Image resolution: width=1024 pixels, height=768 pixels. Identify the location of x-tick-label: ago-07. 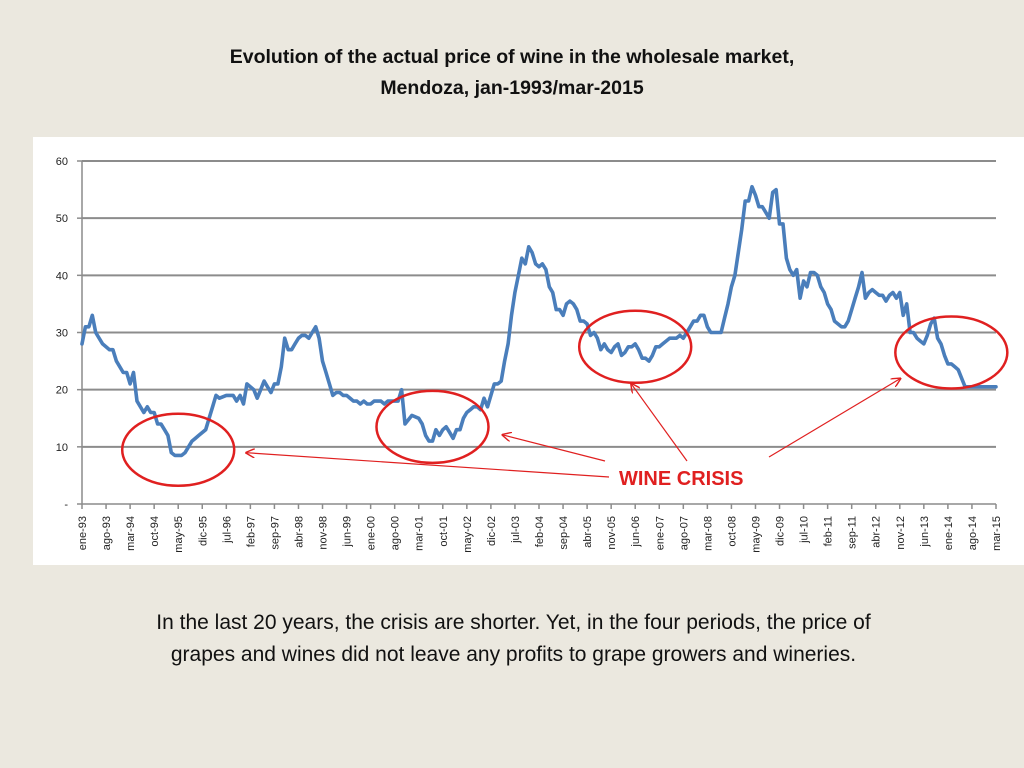
(684, 533).